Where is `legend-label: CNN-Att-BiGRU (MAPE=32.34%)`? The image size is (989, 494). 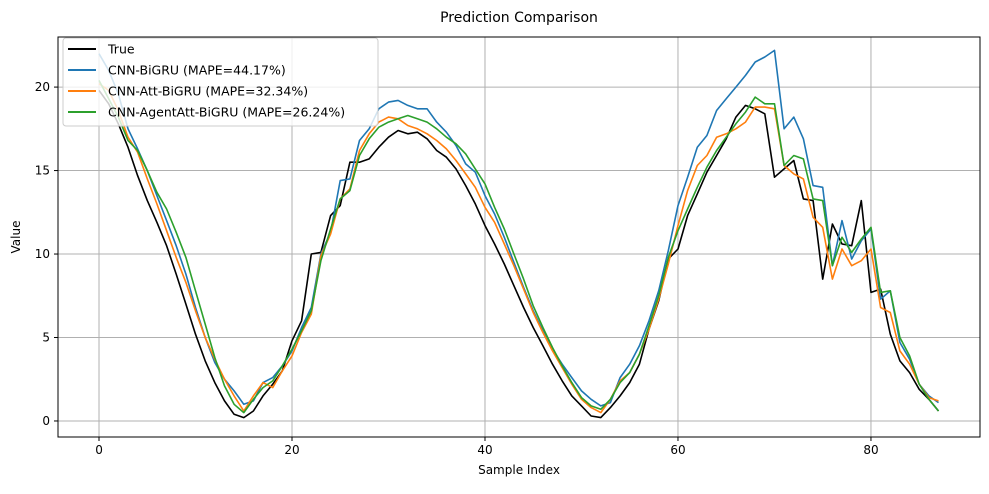 legend-label: CNN-Att-BiGRU (MAPE=32.34%) is located at coordinates (208, 91).